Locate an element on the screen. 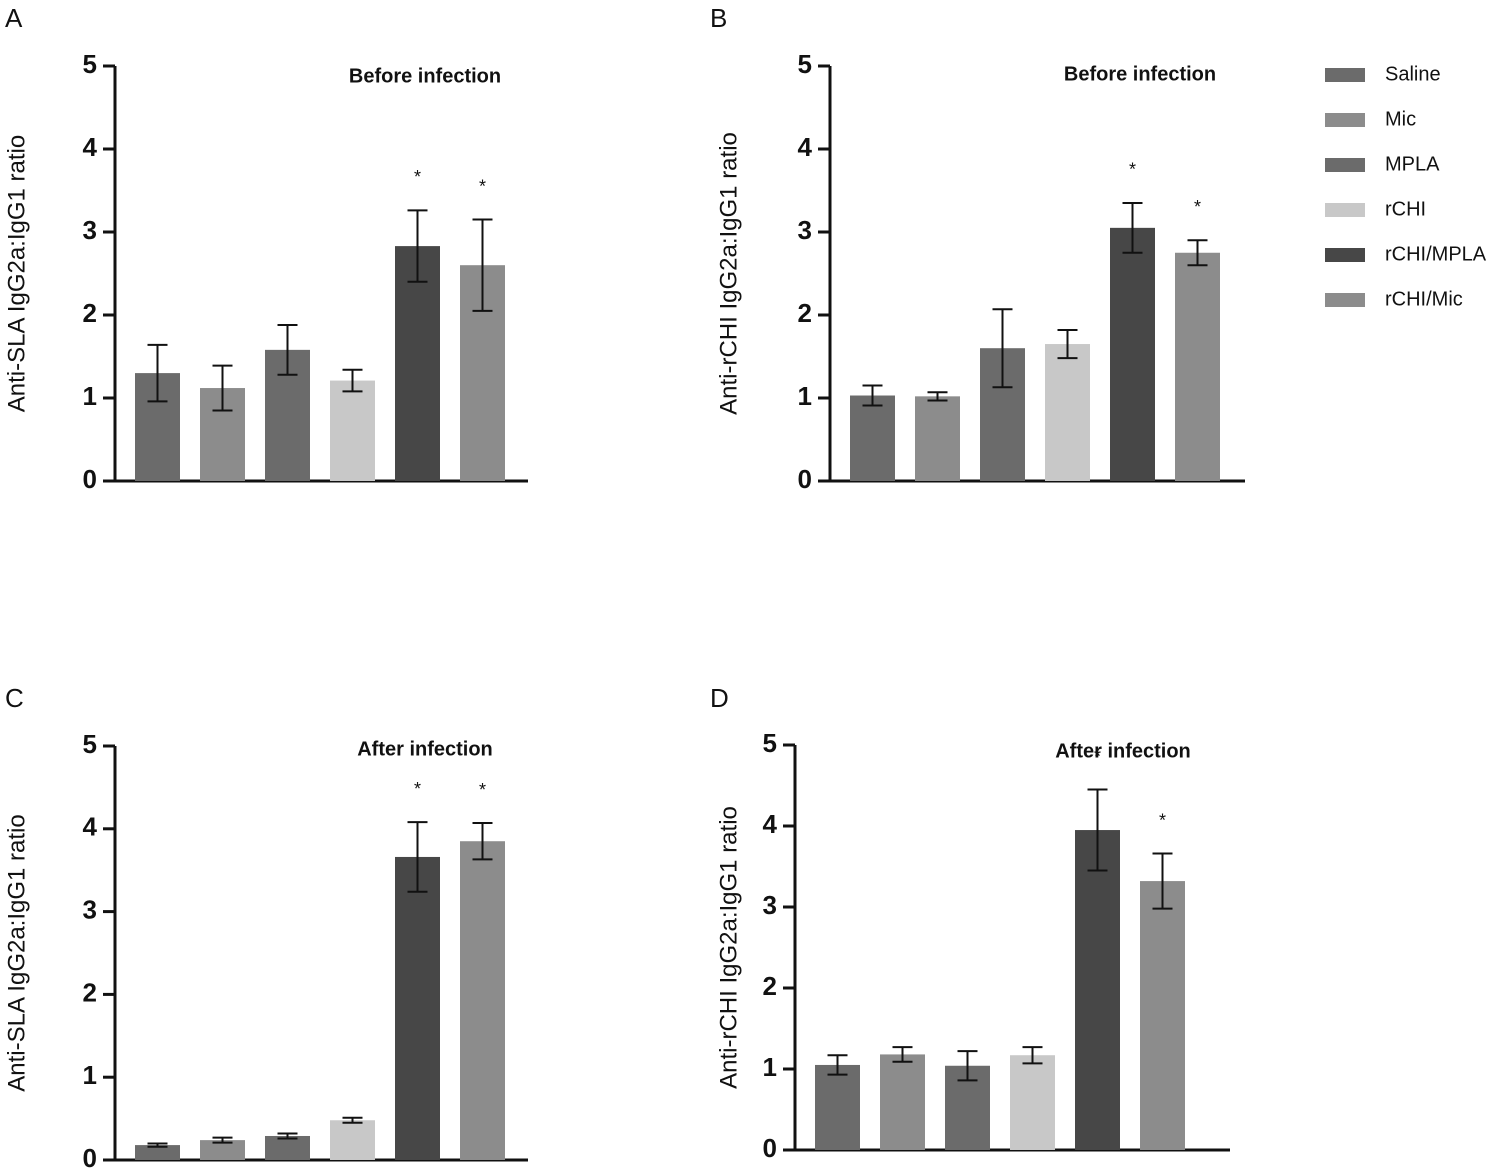 The width and height of the screenshot is (1500, 1173). panel-label: B is located at coordinates (718, 18).